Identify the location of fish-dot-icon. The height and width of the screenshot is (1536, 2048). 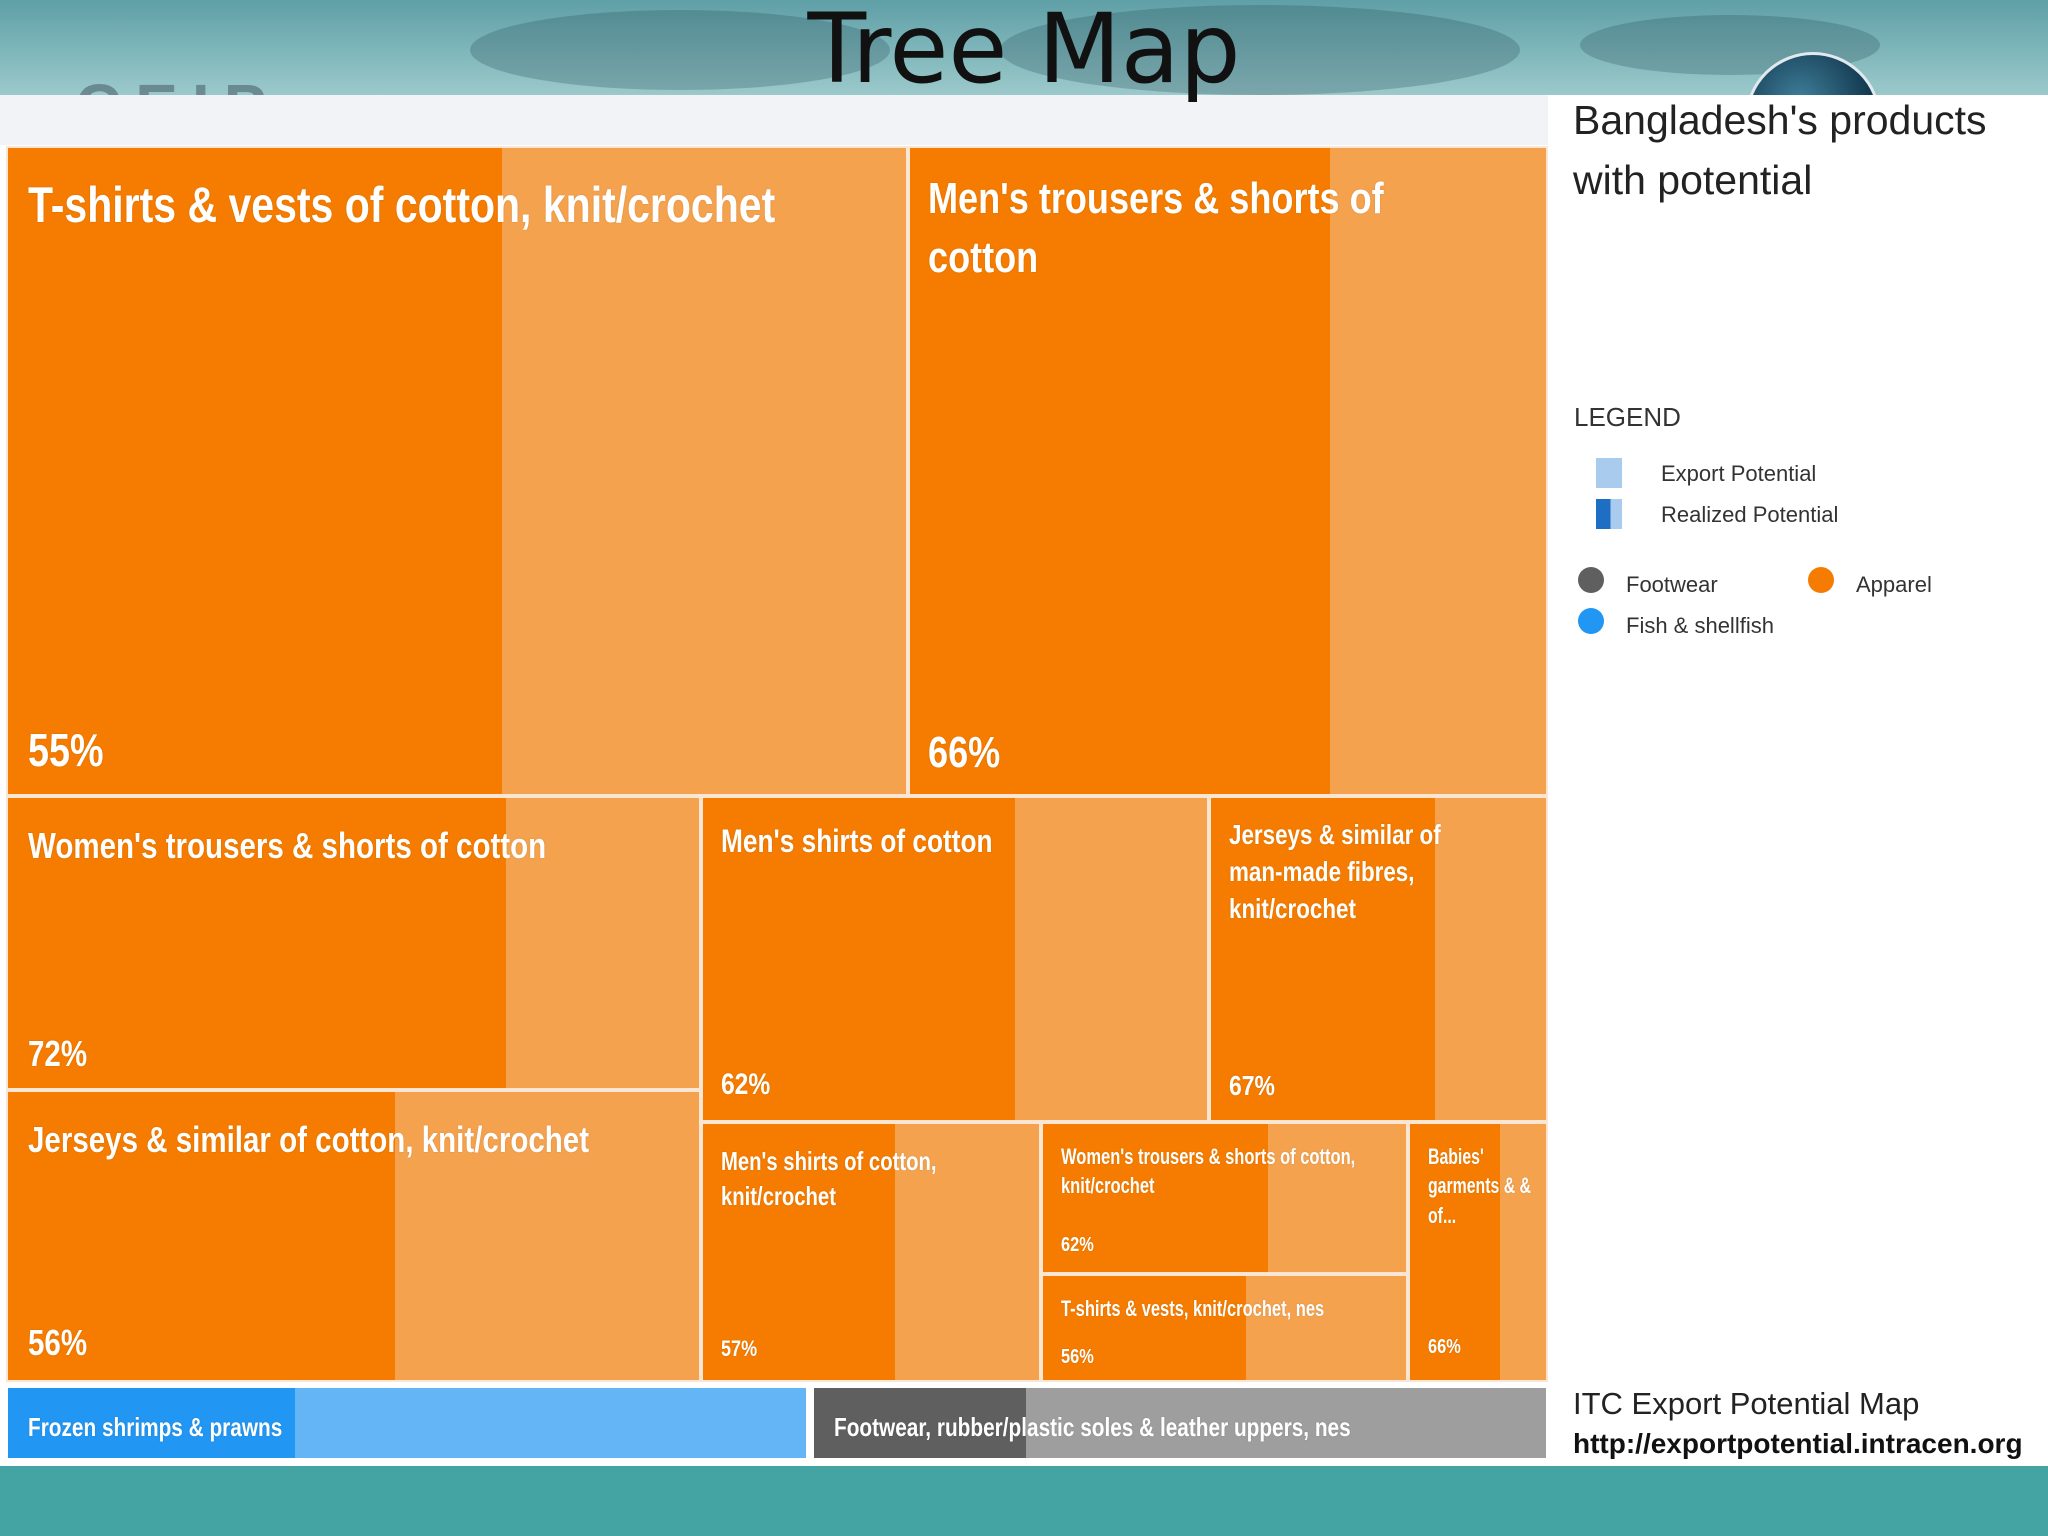
(1591, 621).